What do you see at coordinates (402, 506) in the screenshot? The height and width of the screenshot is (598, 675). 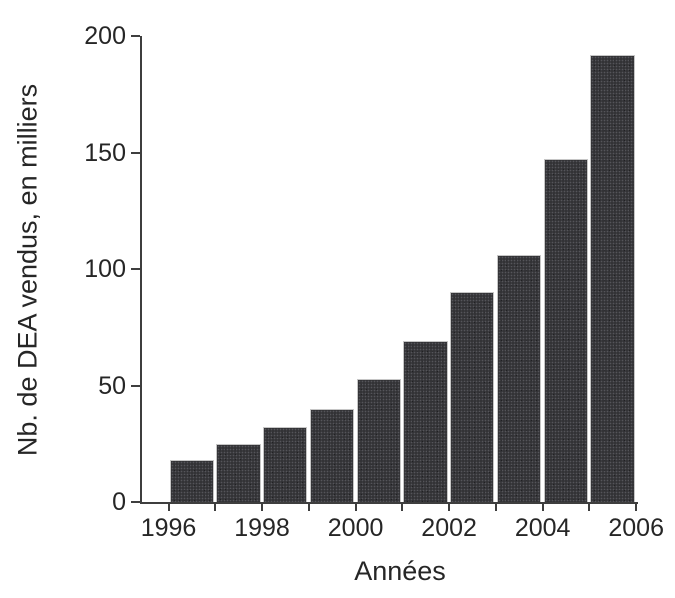 I see `x-tick-2001` at bounding box center [402, 506].